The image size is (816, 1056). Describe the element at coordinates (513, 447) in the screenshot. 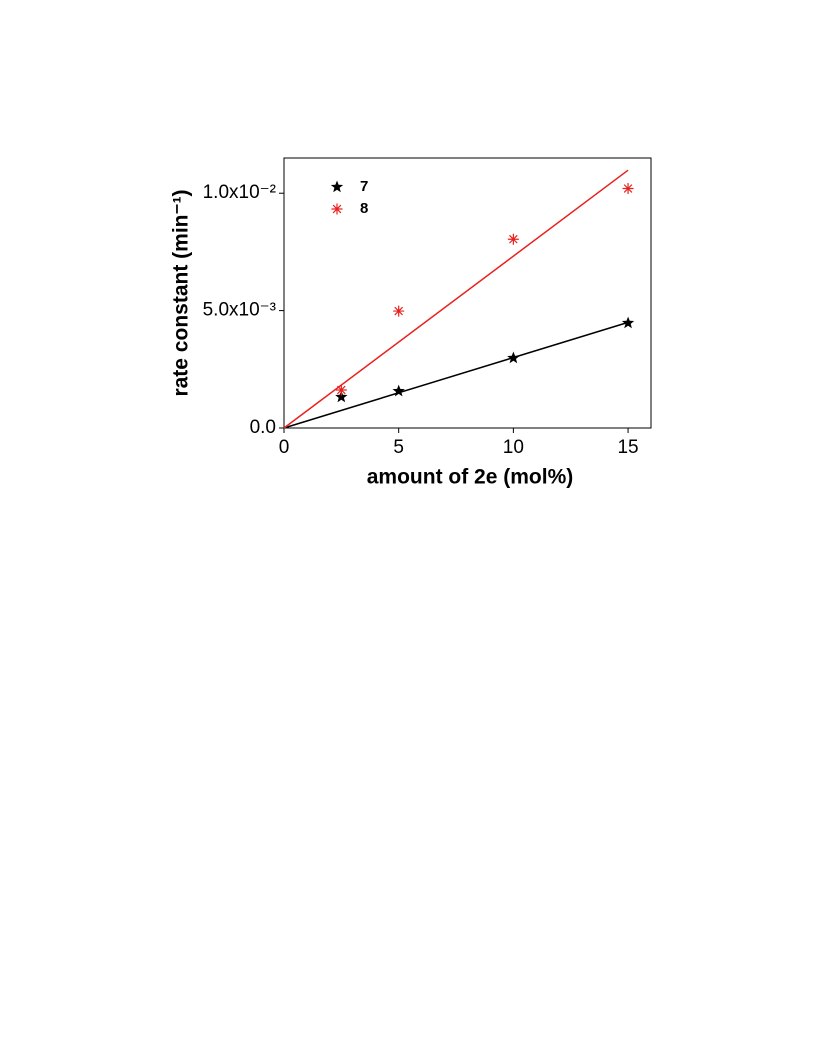

I see `x-tick-label: 10` at that location.